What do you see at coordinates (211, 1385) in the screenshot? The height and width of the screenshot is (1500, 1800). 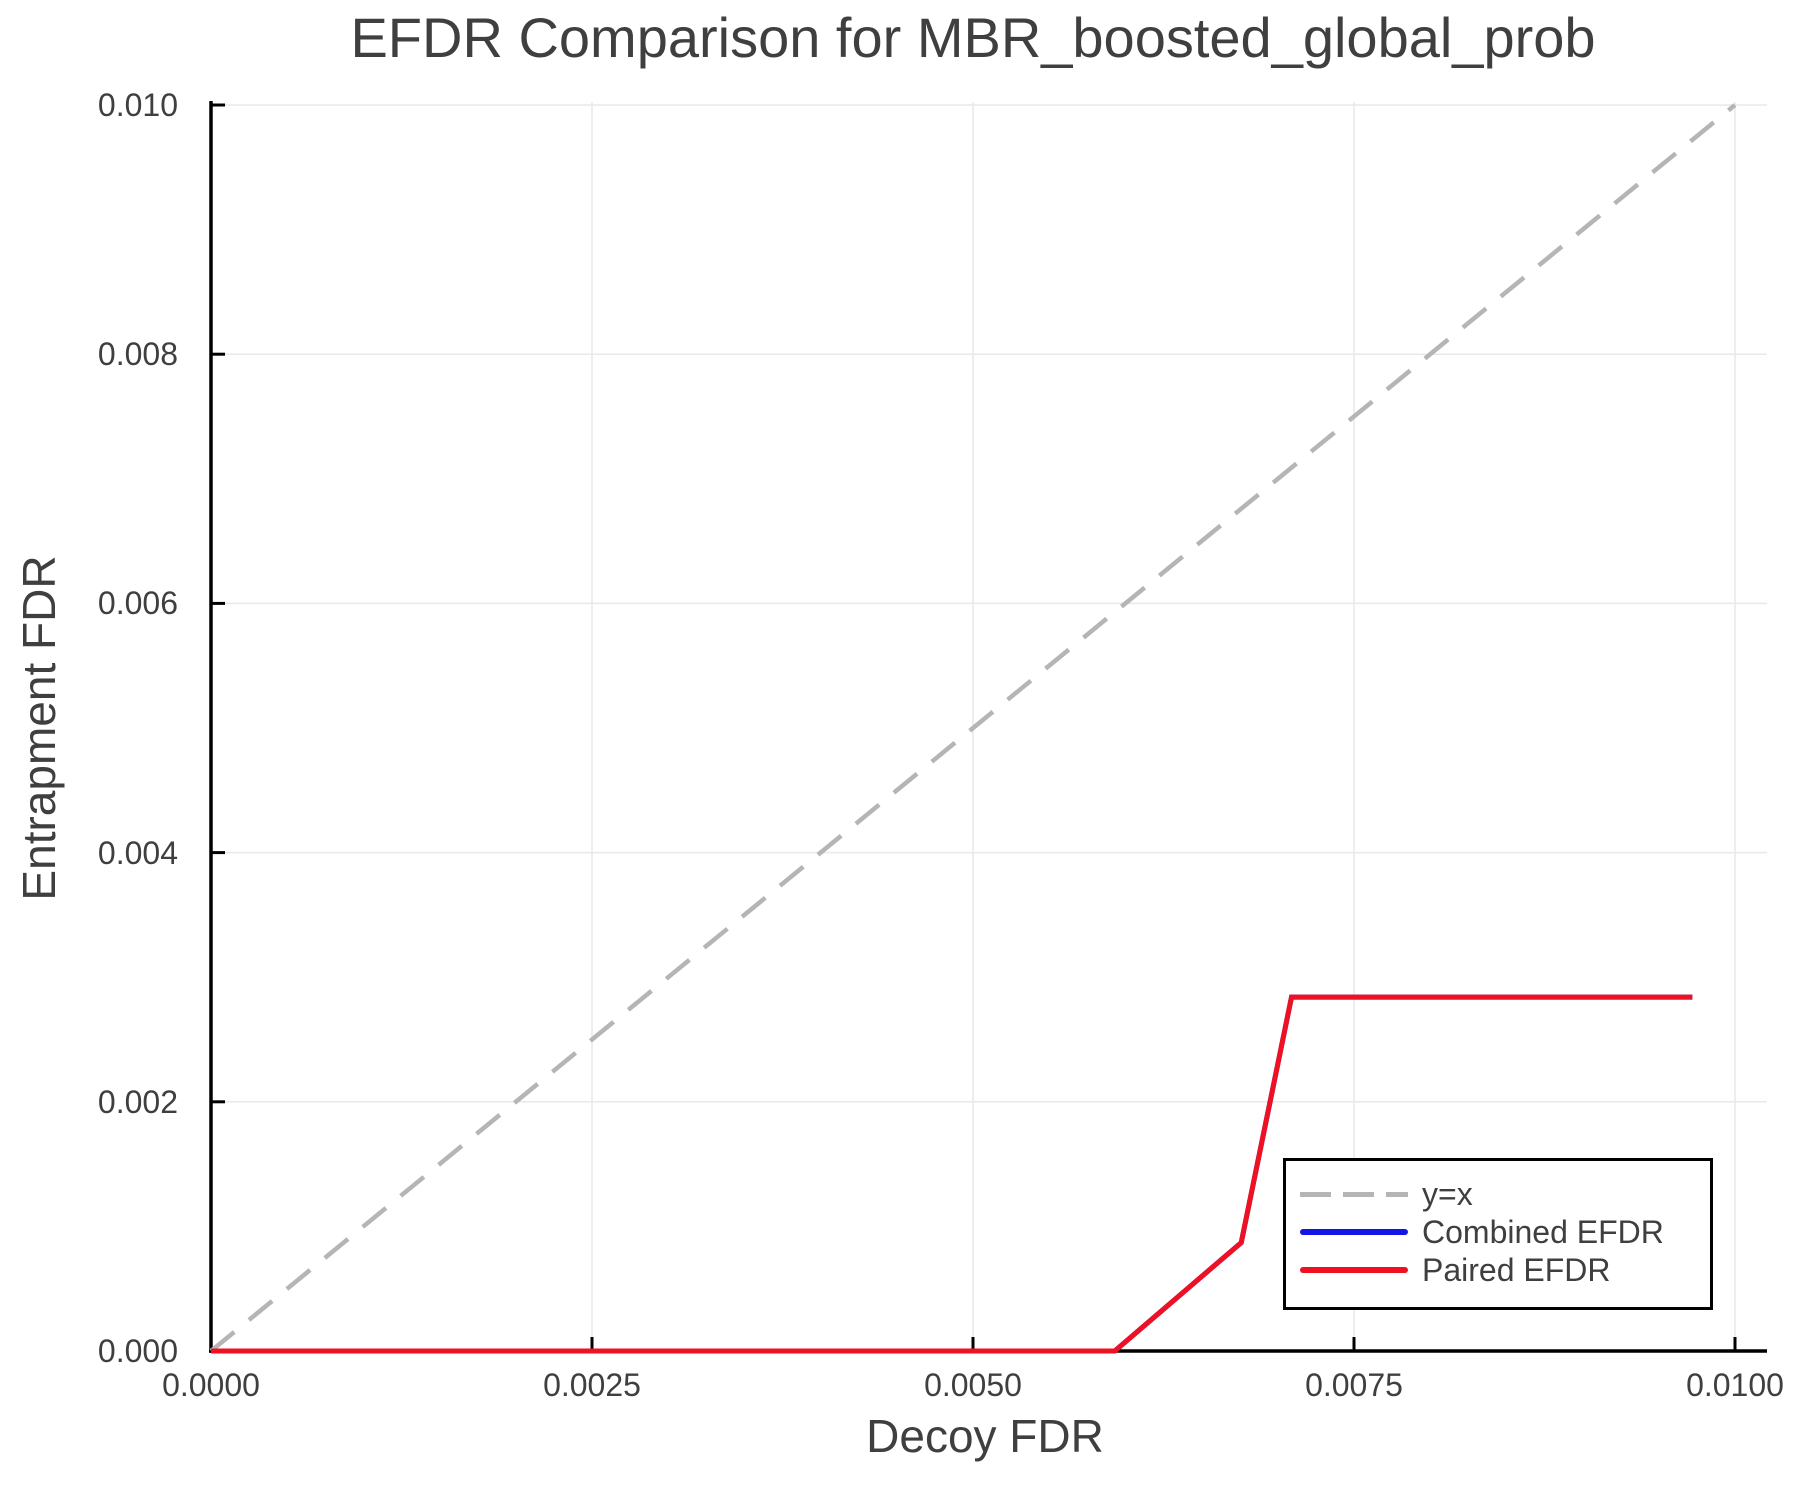 I see `x-tick-label: 0.0000` at bounding box center [211, 1385].